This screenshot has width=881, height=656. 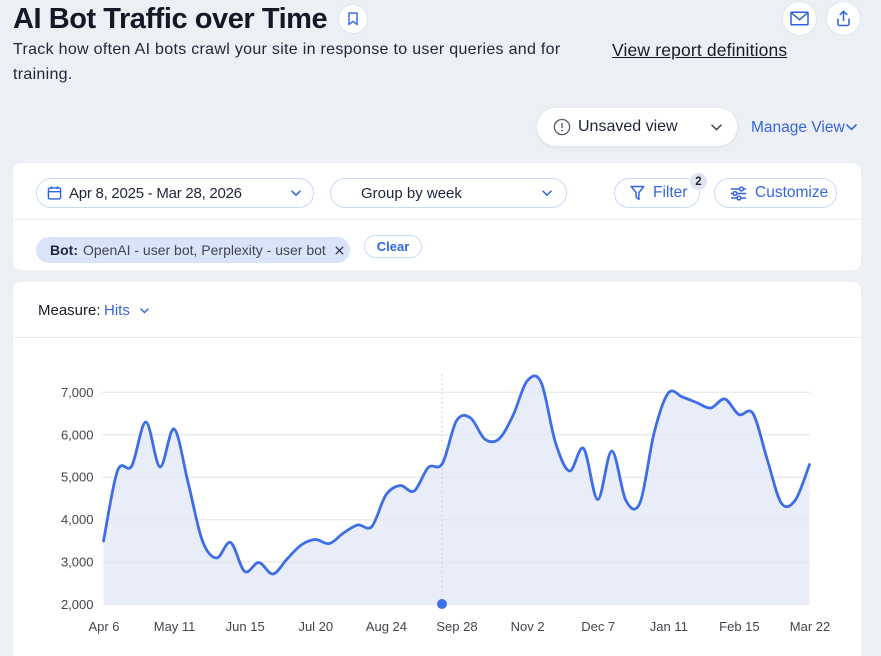 What do you see at coordinates (810, 626) in the screenshot?
I see `svg-text: Mar 22` at bounding box center [810, 626].